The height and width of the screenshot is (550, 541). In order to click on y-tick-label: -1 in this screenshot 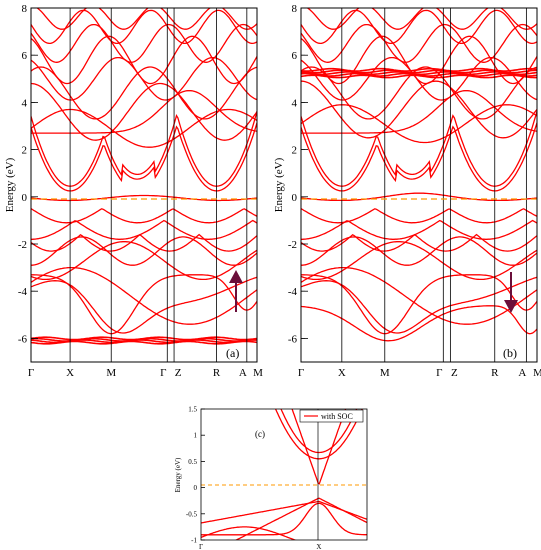, I will do `click(194, 541)`.